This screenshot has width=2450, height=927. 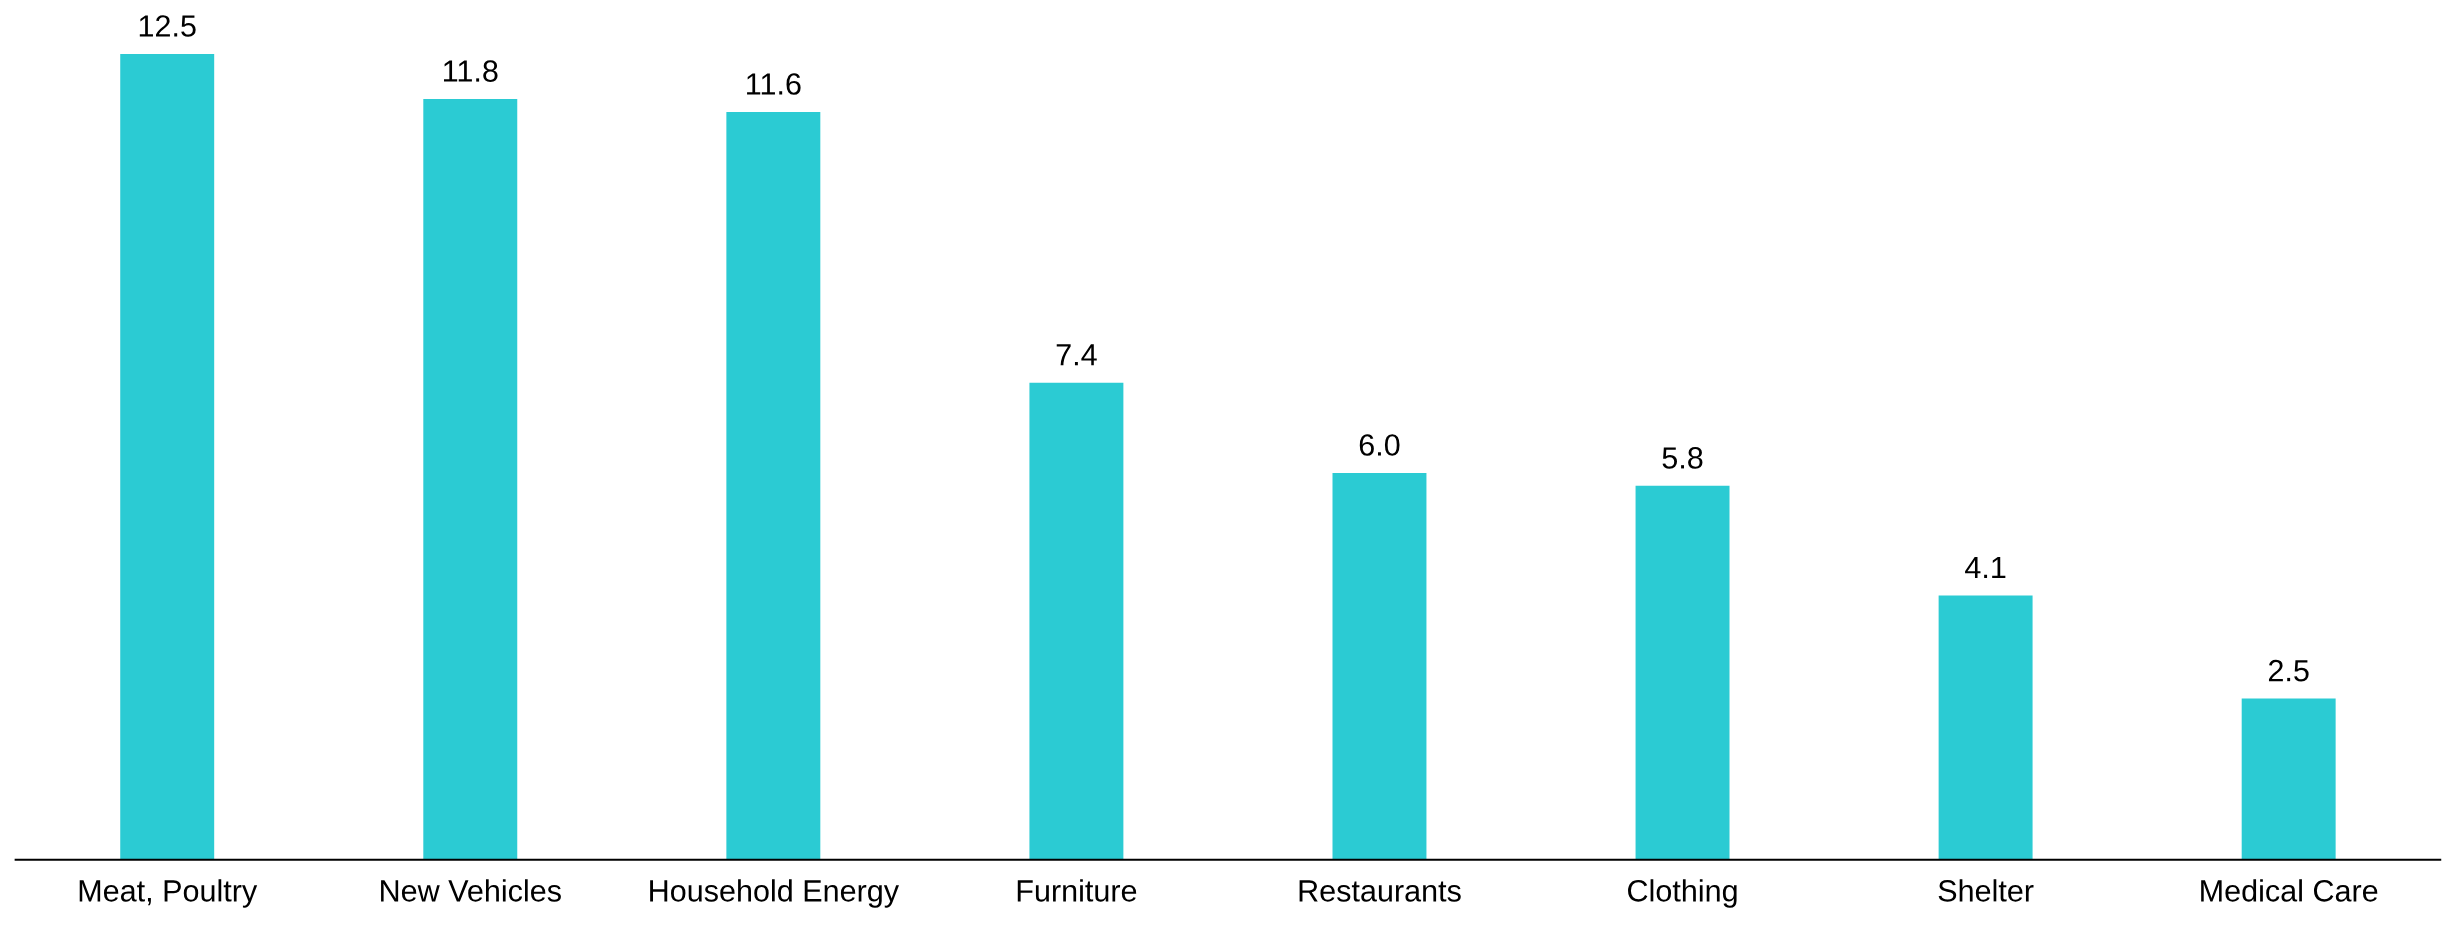 I want to click on x-tick-label: Restaurants, so click(x=1380, y=891).